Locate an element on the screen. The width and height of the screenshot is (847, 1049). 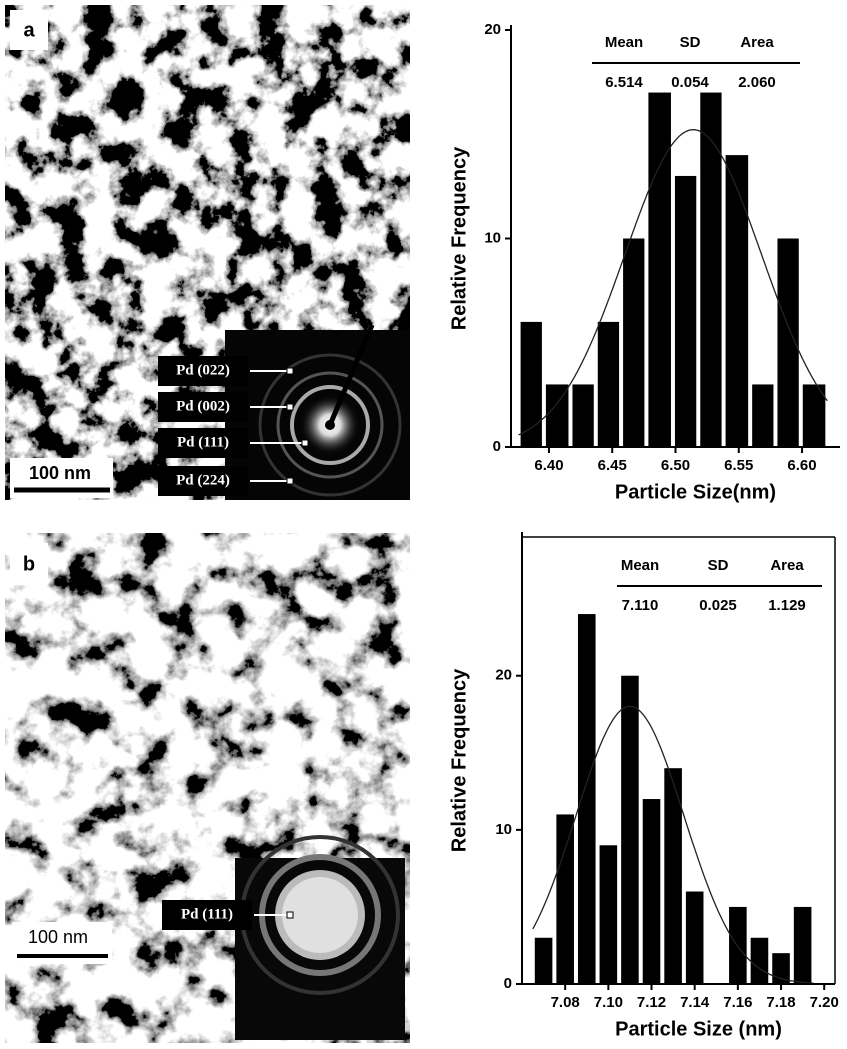
x-tick-label: 6.50 is located at coordinates (675, 465).